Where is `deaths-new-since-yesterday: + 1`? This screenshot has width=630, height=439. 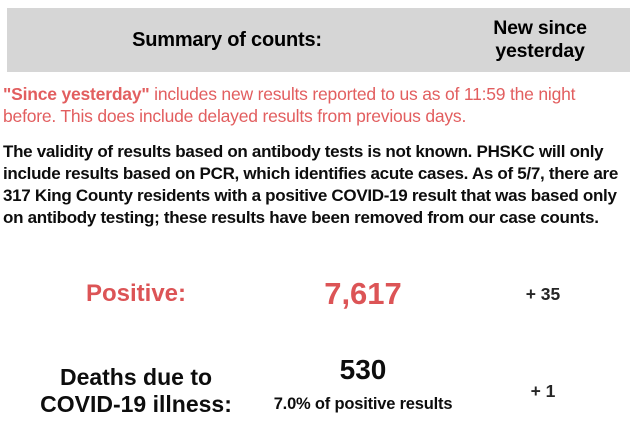
deaths-new-since-yesterday: + 1 is located at coordinates (543, 390).